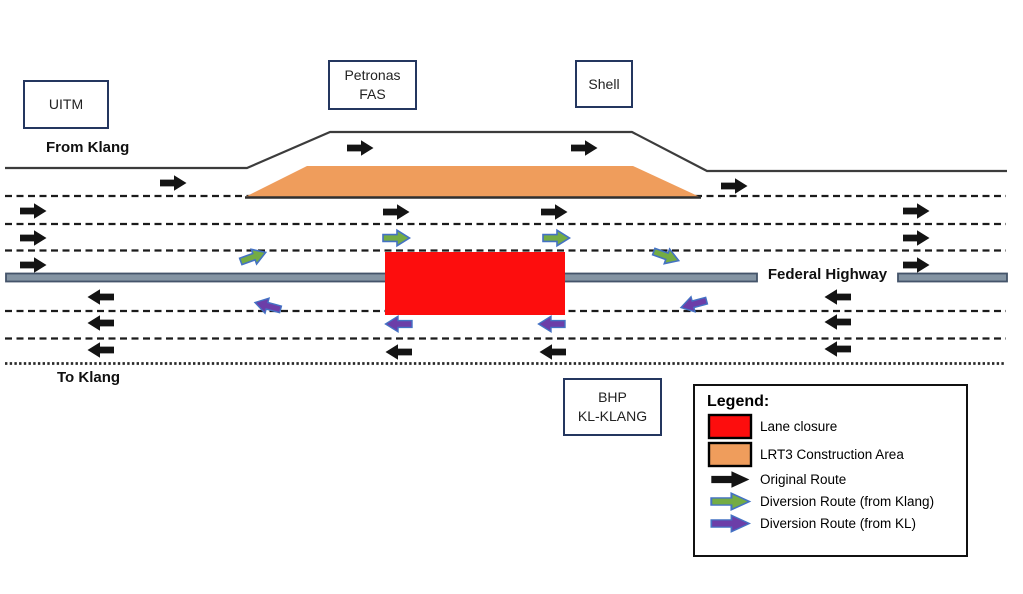  Describe the element at coordinates (506, 151) in the screenshot. I see `road-edge-top` at that location.